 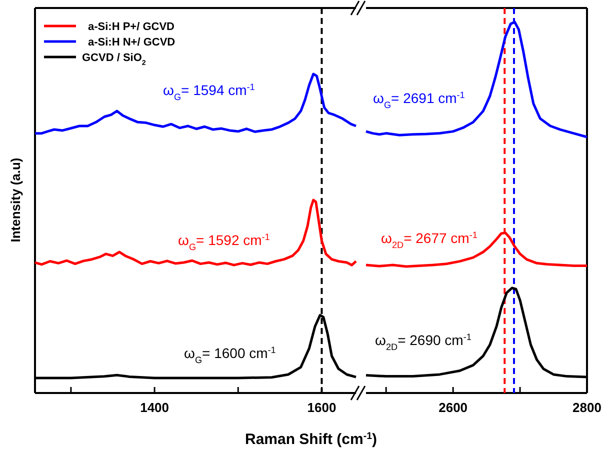 What do you see at coordinates (131, 27) in the screenshot?
I see `legend-label: a-Si:H P+/ GCVD` at bounding box center [131, 27].